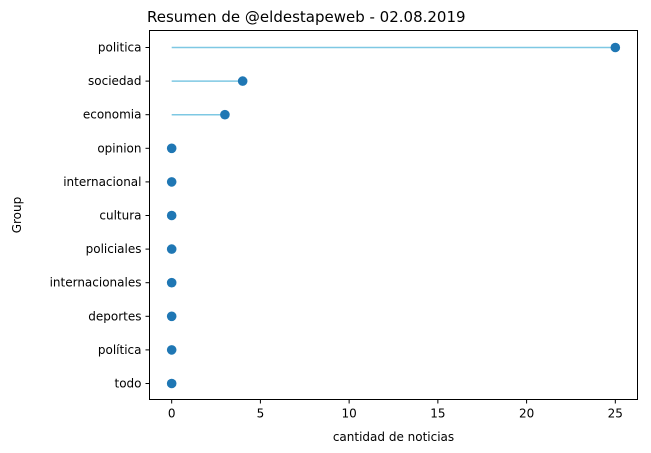 The height and width of the screenshot is (453, 651). What do you see at coordinates (17, 215) in the screenshot?
I see `y-axis-label: Group` at bounding box center [17, 215].